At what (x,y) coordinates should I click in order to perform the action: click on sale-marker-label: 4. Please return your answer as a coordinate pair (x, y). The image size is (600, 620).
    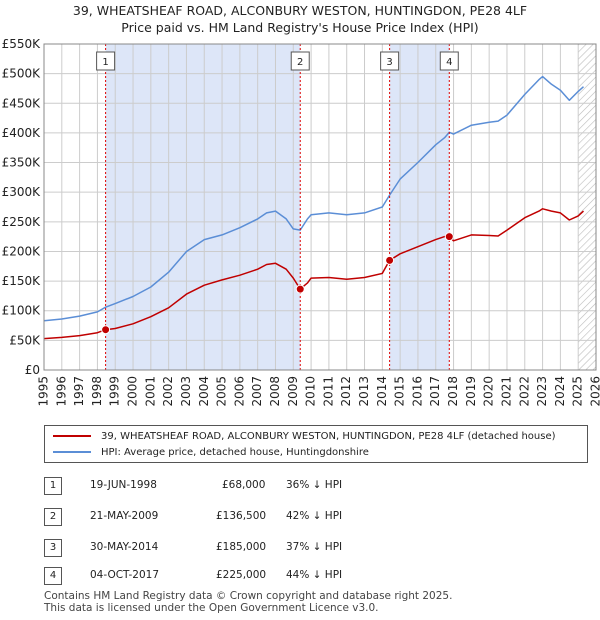
    Looking at the image, I should click on (449, 62).